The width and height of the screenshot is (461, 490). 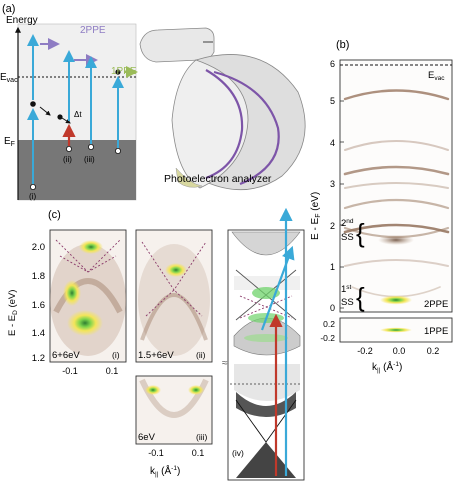 What do you see at coordinates (60, 117) in the screenshot?
I see `electron-ii-intermediate` at bounding box center [60, 117].